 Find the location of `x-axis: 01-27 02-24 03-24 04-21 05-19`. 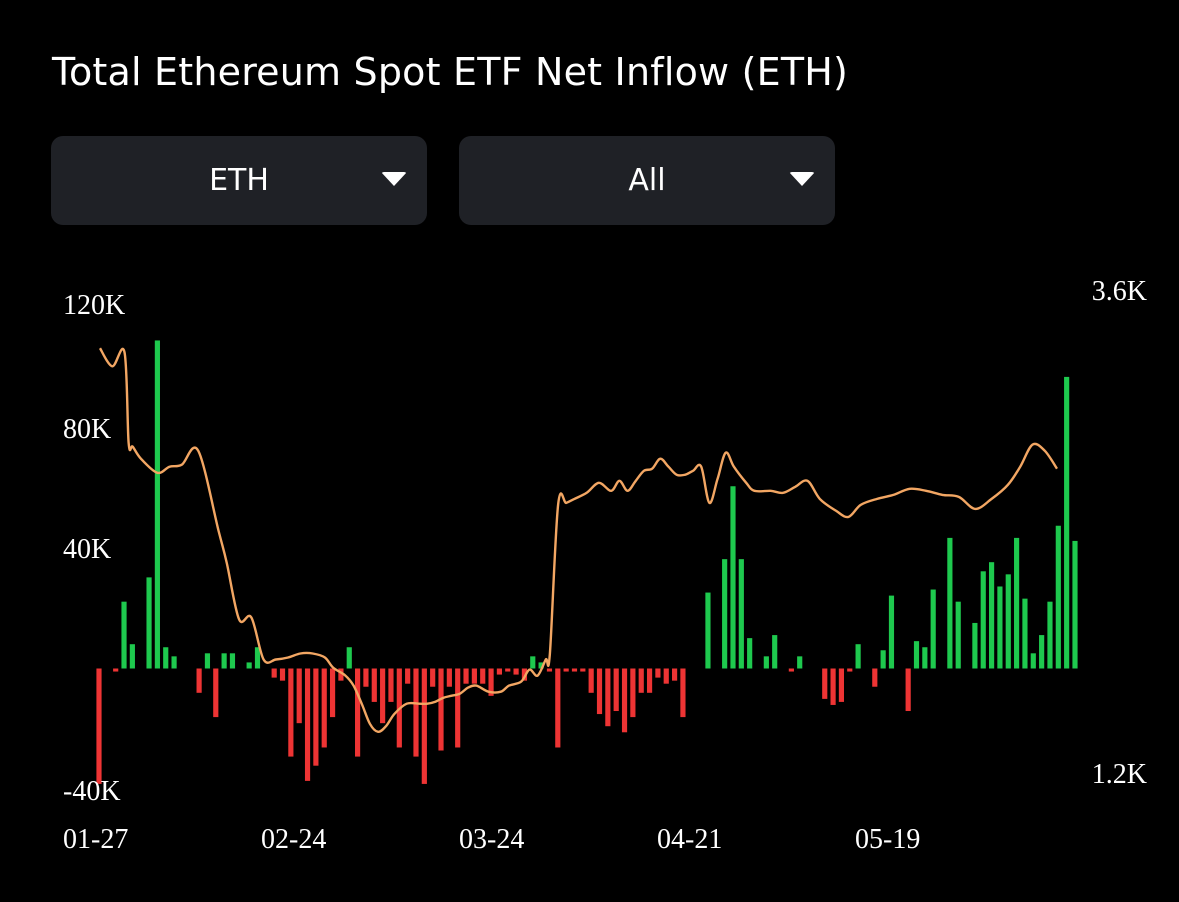

x-axis: 01-27 02-24 03-24 04-21 05-19 is located at coordinates (491, 839).